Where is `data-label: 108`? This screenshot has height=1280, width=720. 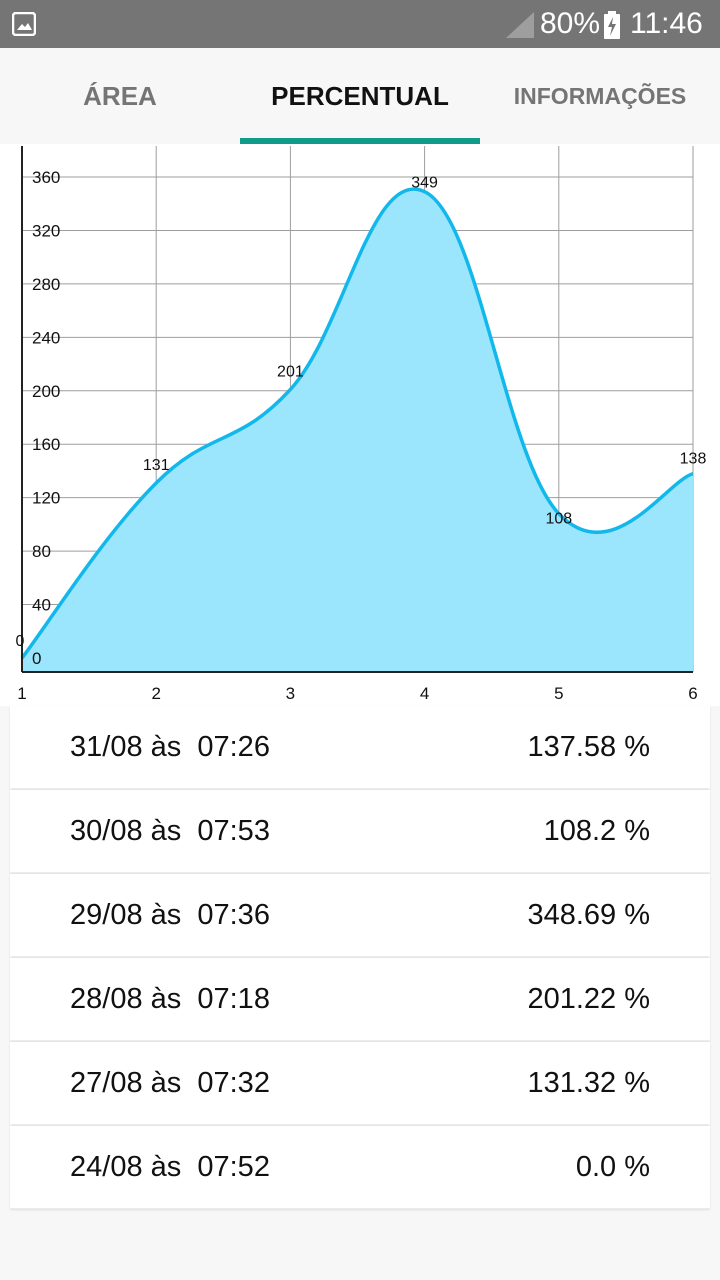
data-label: 108 is located at coordinates (558, 519).